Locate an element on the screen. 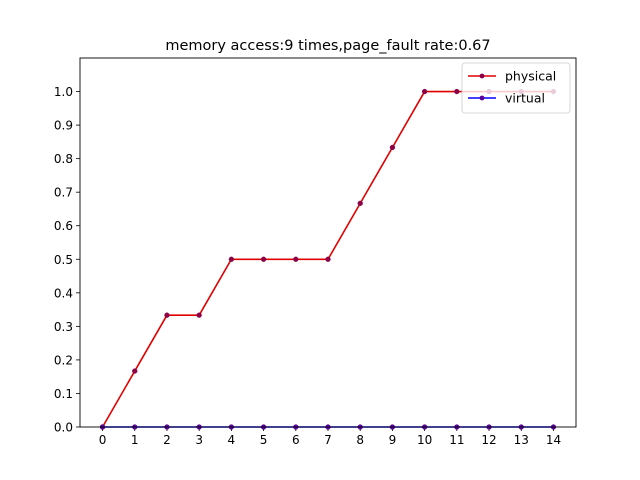 This screenshot has width=640, height=480. x-tick-label: 7 is located at coordinates (328, 440).